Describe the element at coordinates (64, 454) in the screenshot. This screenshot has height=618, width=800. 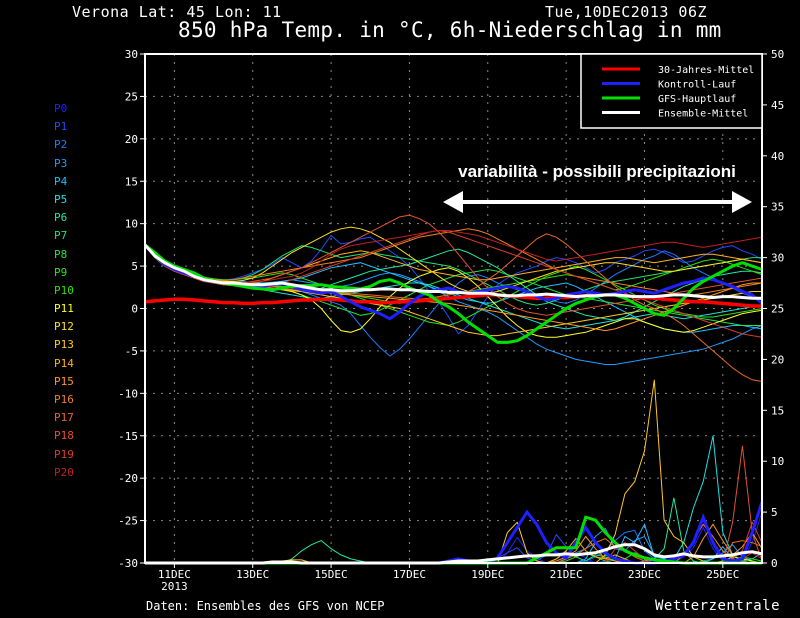
I see `member-label-p19: P19` at that location.